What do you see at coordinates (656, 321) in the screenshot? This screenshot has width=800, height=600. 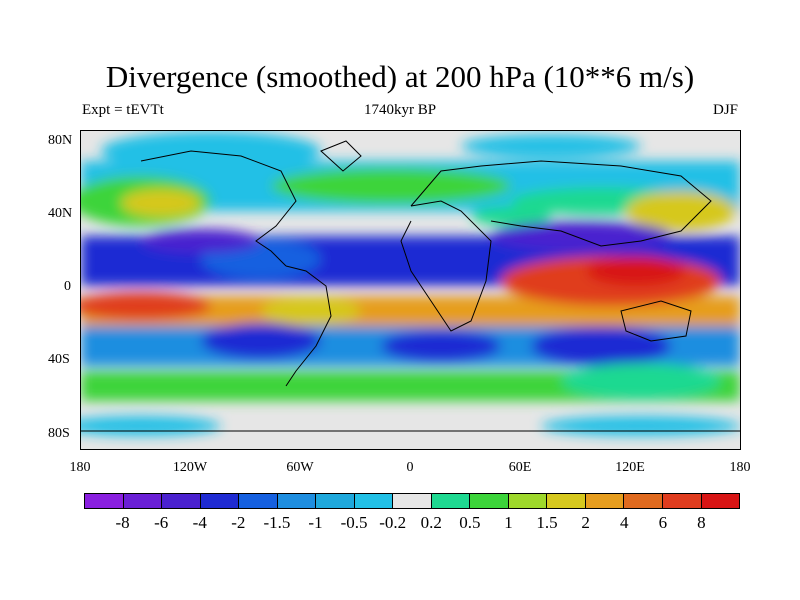 I see `australia-coast` at bounding box center [656, 321].